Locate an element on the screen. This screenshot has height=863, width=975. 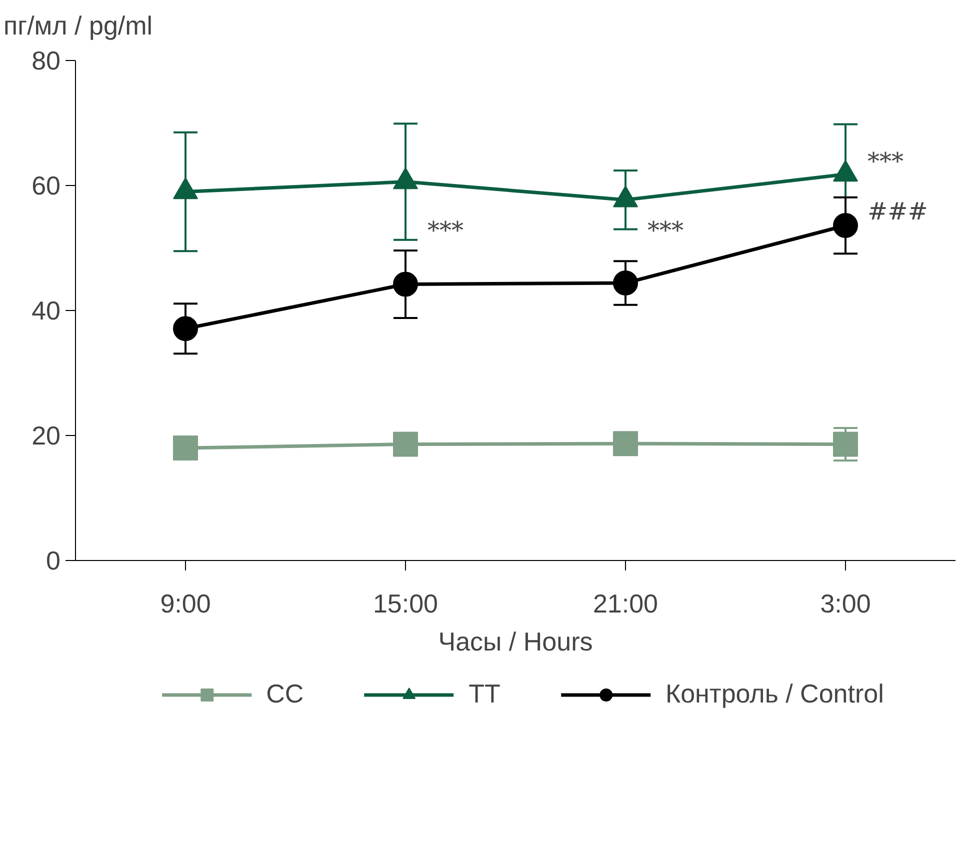
x-tick-label: 9:00 is located at coordinates (185, 603).